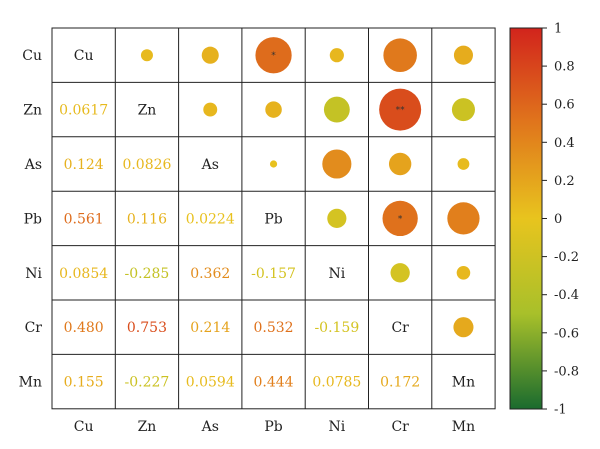  I want to click on correlation-value: -0.159, so click(336, 328).